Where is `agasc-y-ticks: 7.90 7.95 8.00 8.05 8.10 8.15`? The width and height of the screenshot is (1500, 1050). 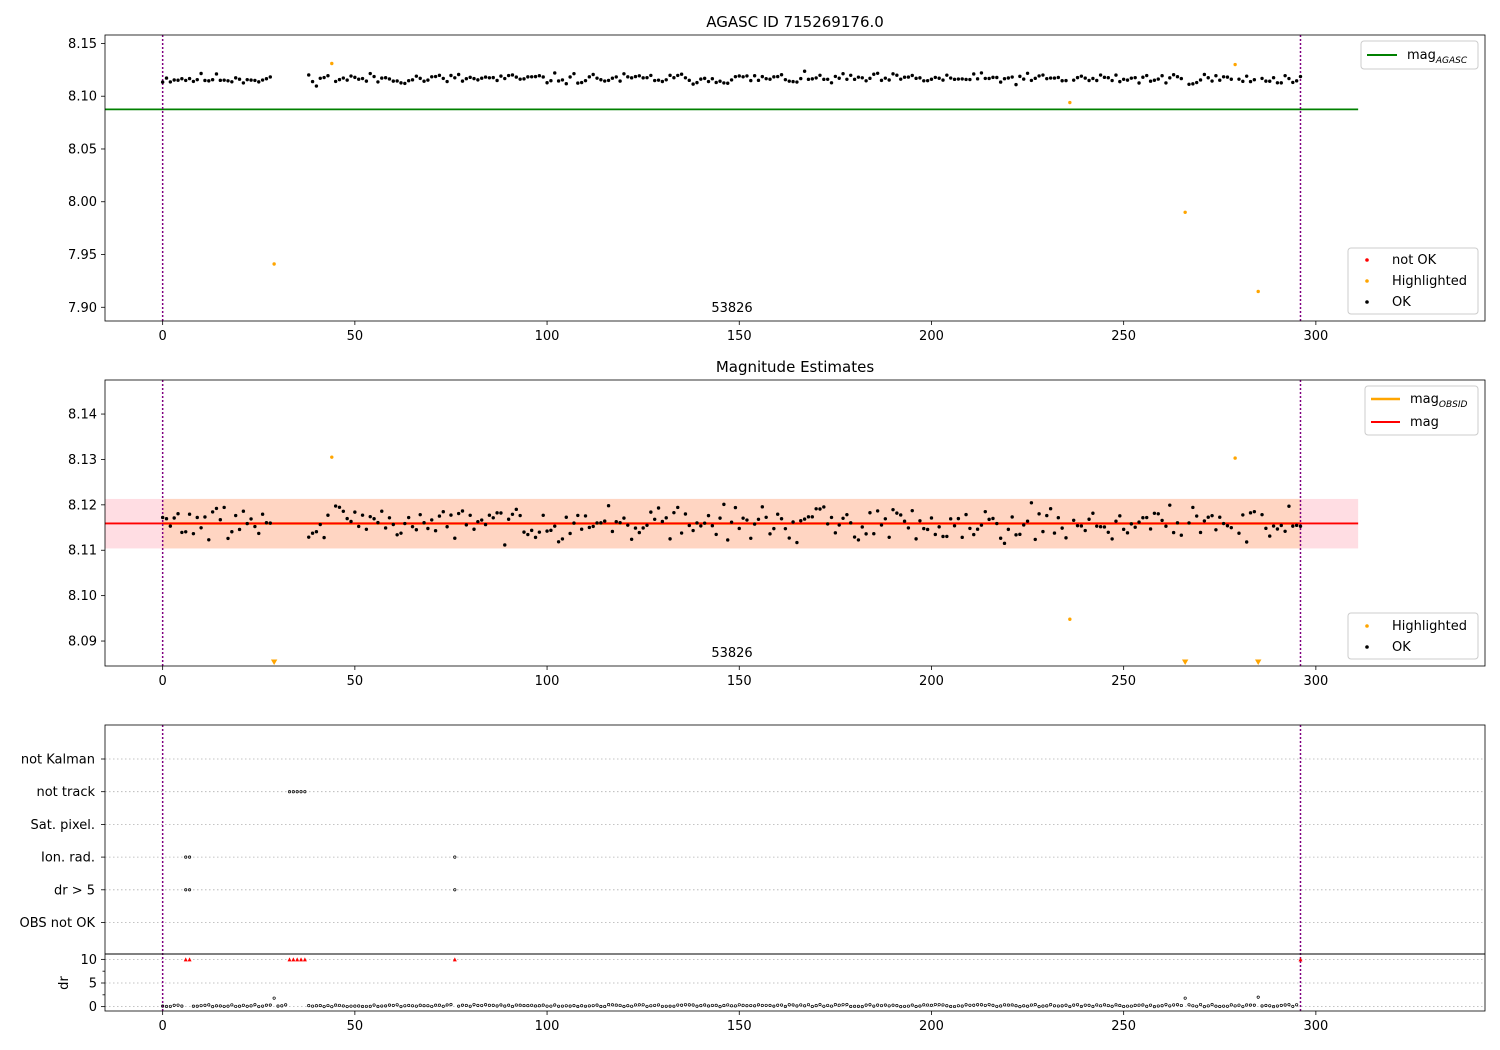
agasc-y-ticks: 7.90 7.95 8.00 8.05 8.10 8.15 is located at coordinates (86, 176).